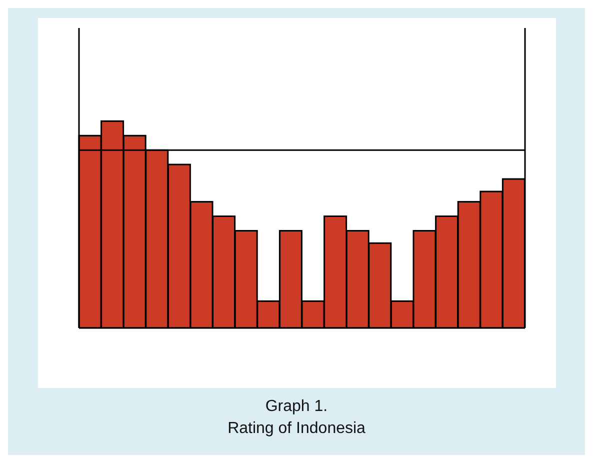  Describe the element at coordinates (296, 407) in the screenshot. I see `text: Graph 1.` at that location.